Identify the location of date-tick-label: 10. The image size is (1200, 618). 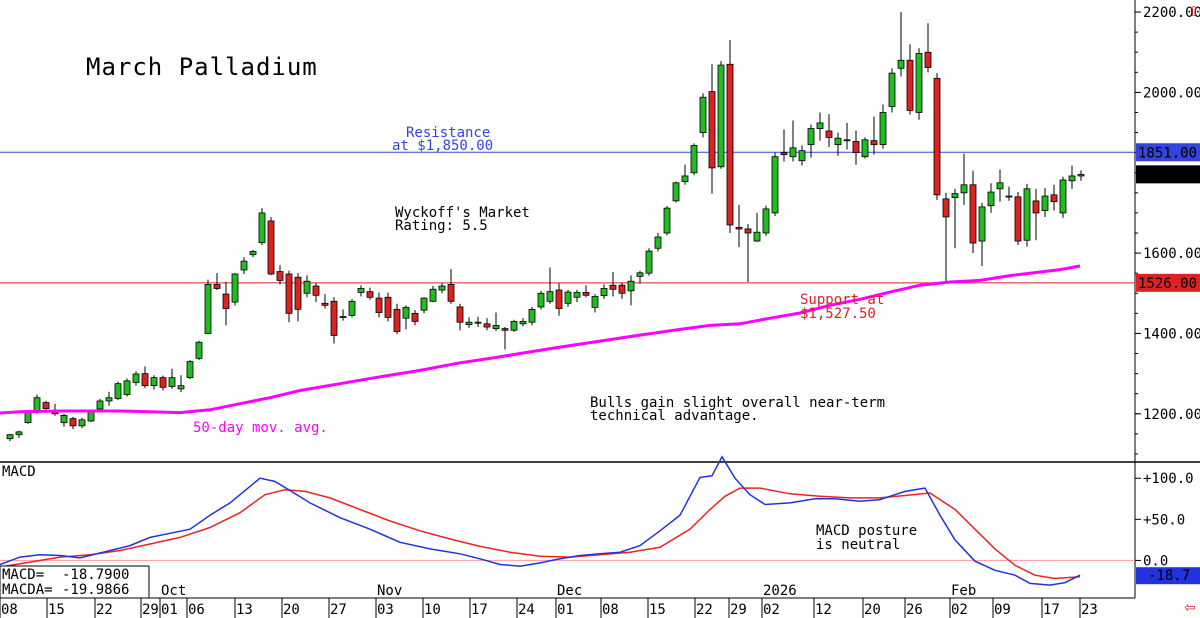
(432, 610).